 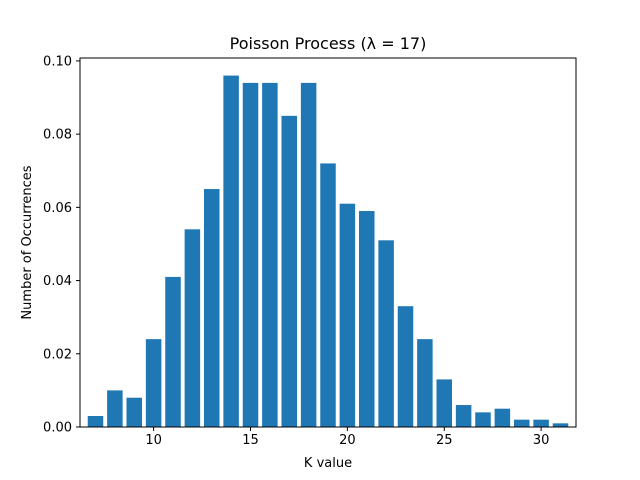 I want to click on x-axis-ticks: 10 15 20 25 30, so click(x=347, y=437).